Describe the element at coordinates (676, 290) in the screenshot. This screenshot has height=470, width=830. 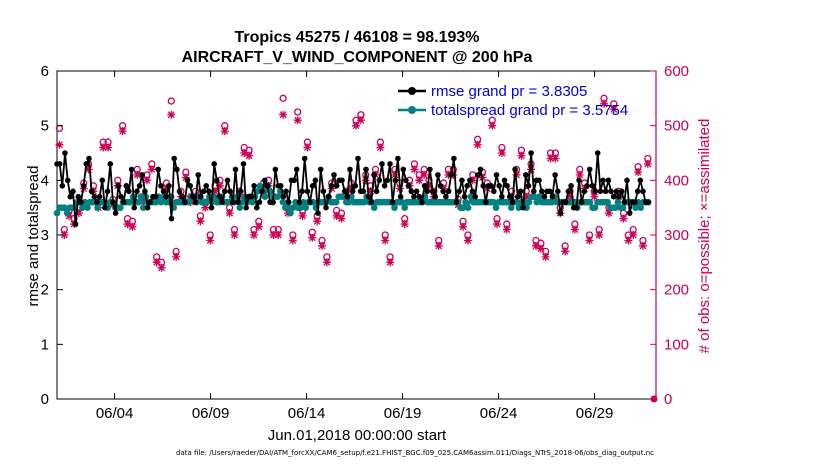
I see `right-tick-label: 200` at that location.